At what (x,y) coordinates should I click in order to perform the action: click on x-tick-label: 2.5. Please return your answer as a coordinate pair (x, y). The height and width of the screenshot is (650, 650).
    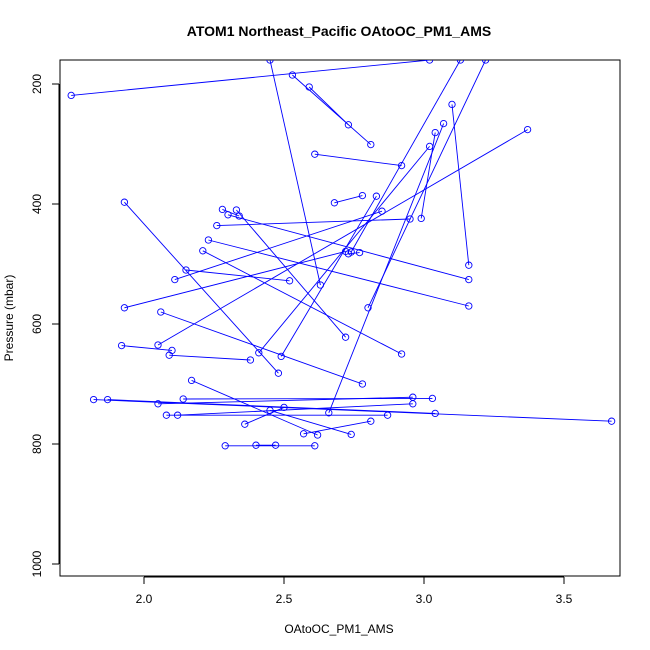
    Looking at the image, I should click on (284, 599).